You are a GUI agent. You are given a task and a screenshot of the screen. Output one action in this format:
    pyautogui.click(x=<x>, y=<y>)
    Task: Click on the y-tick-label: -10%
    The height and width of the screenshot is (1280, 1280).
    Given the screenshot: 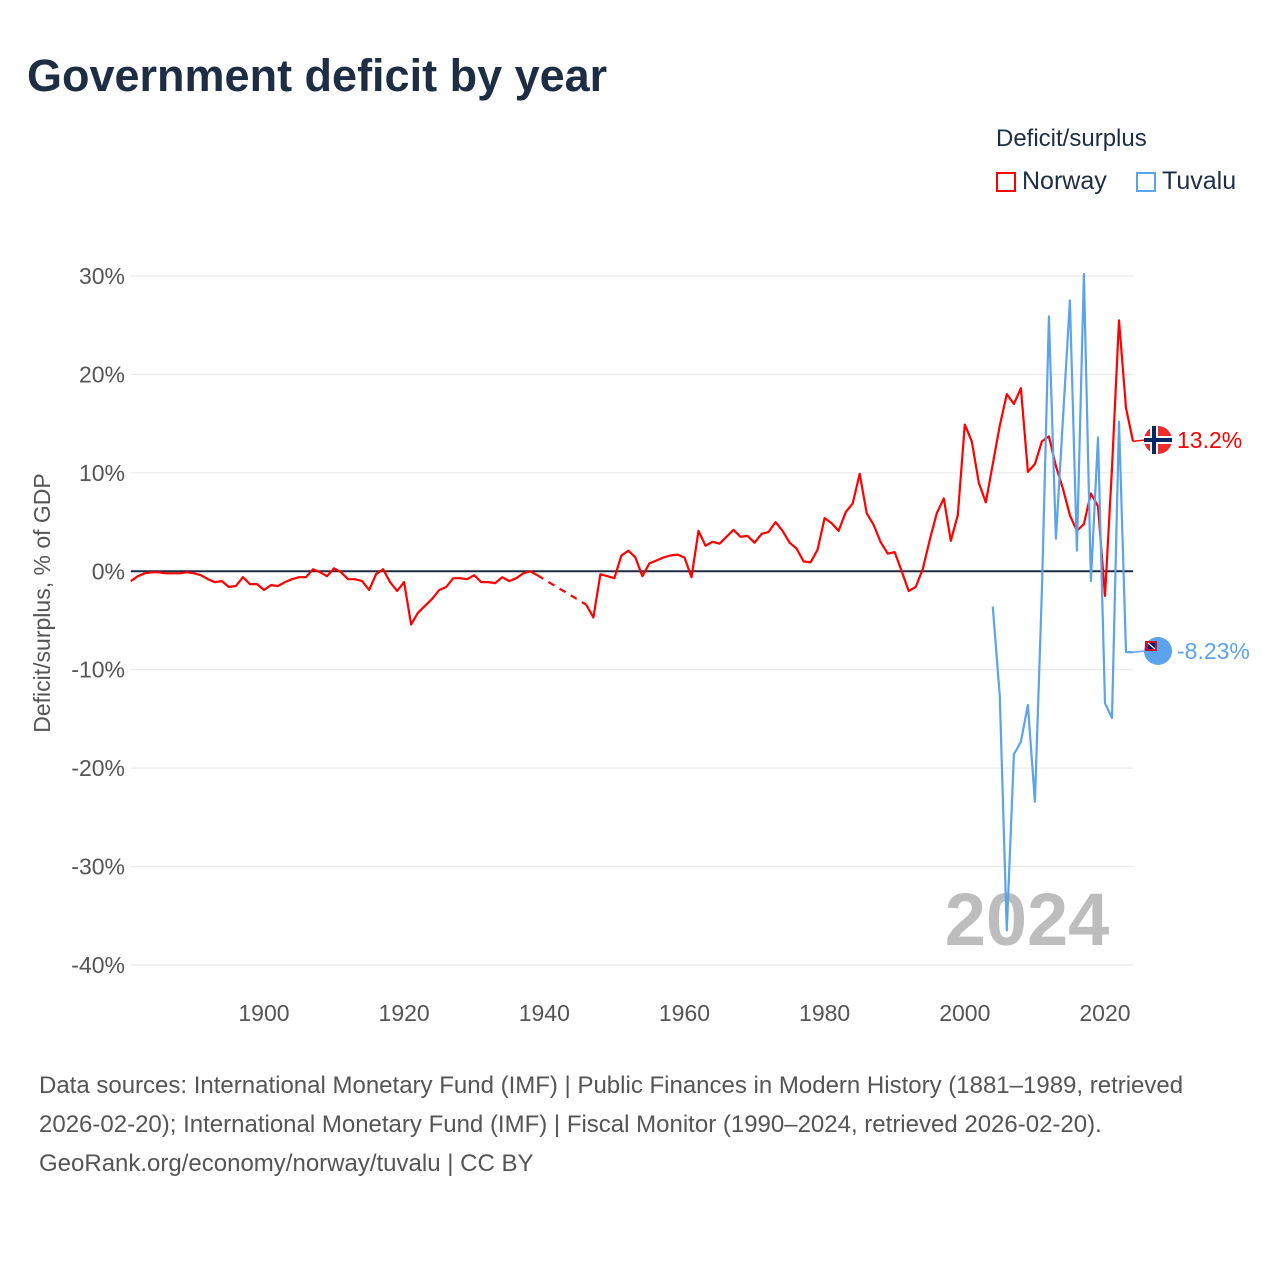 What is the action you would take?
    pyautogui.click(x=98, y=670)
    